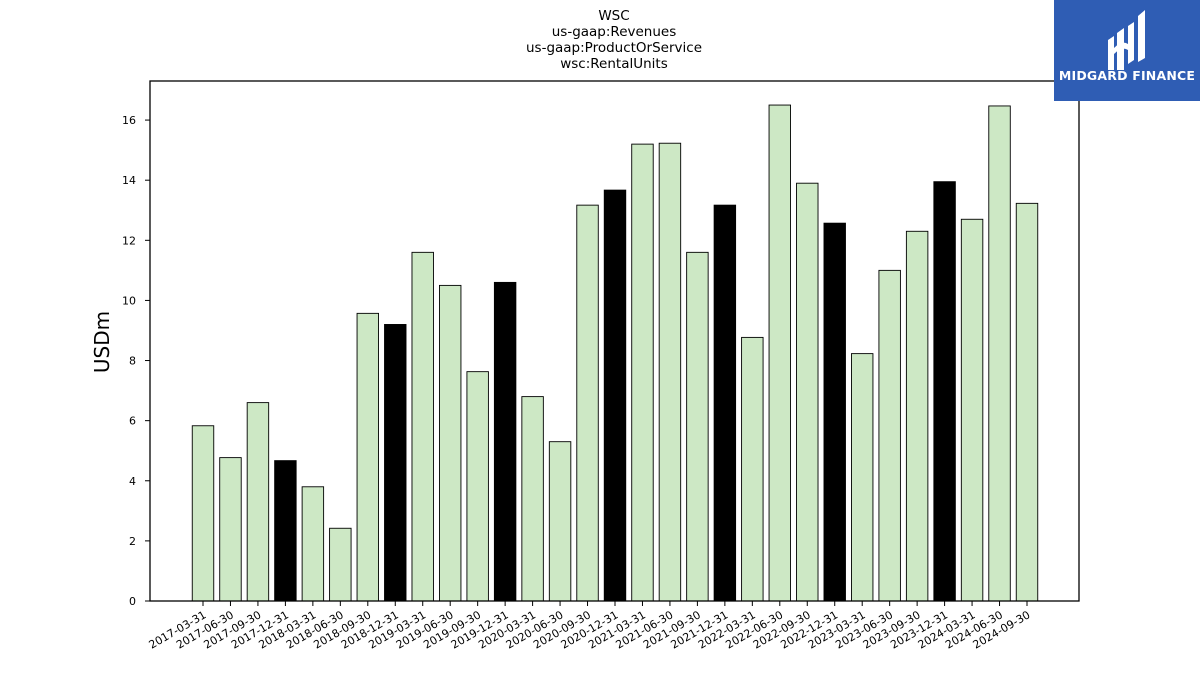 This screenshot has height=675, width=1200. What do you see at coordinates (132, 481) in the screenshot?
I see `y-tick-label: 4` at bounding box center [132, 481].